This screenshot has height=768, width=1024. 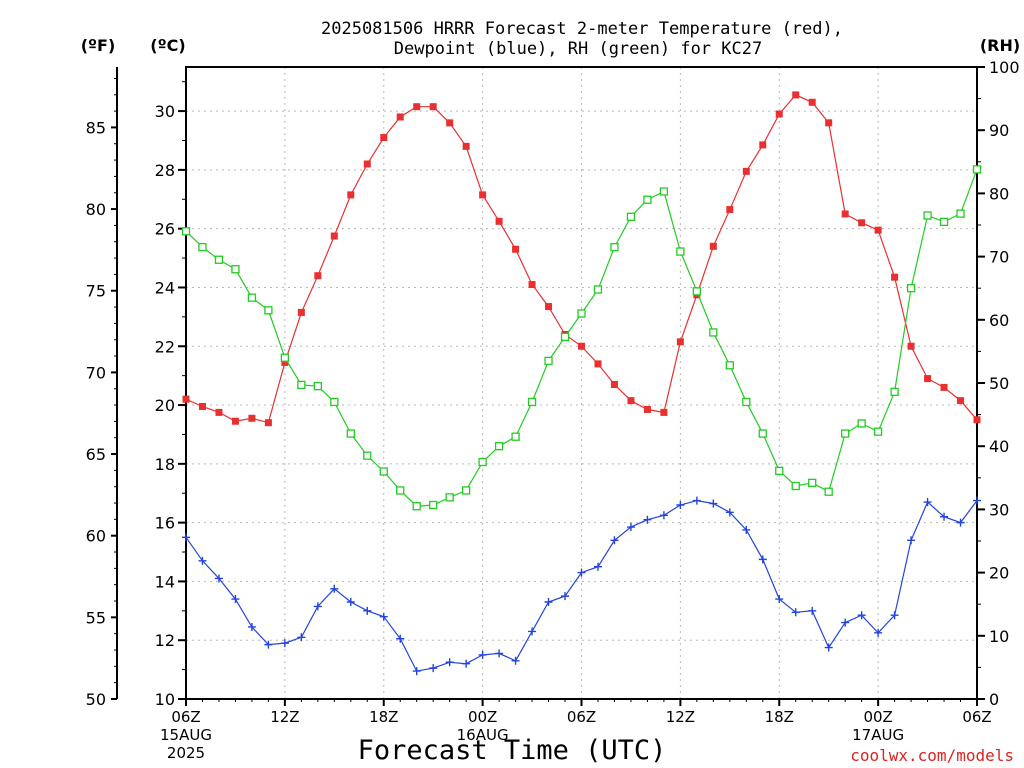 I want to click on x-axis-label: Forecast Time (UTC), so click(x=512, y=750).